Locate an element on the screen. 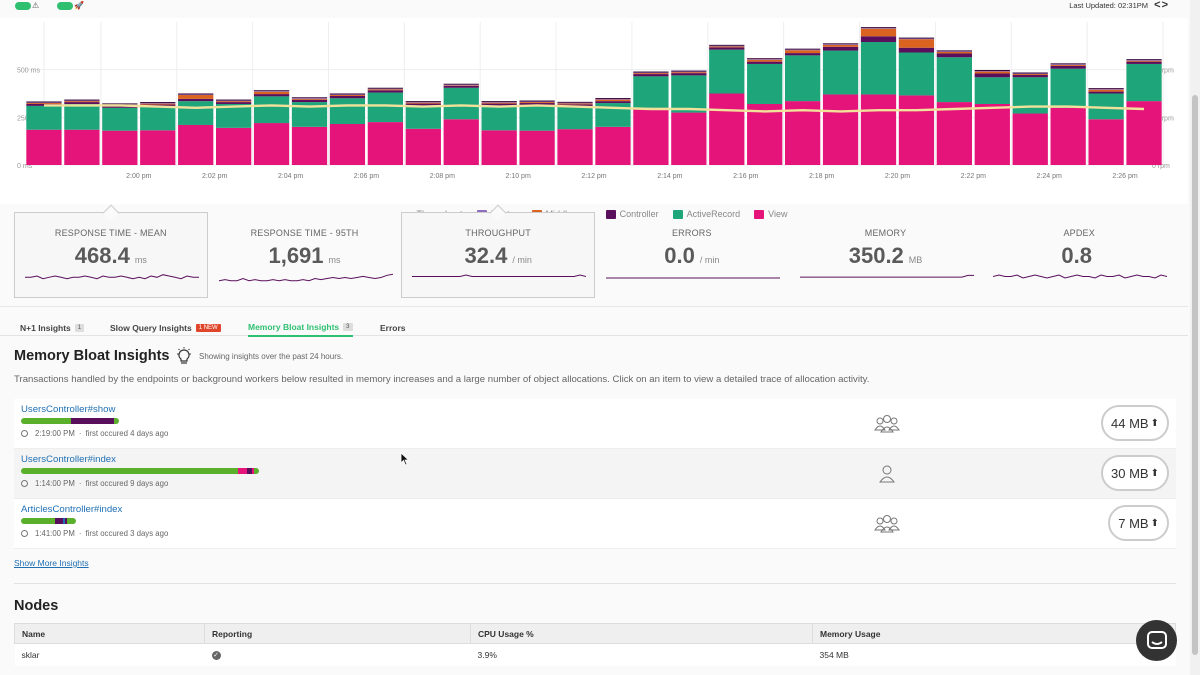 The image size is (1200, 675). page-scrollbar is located at coordinates (1195, 337).